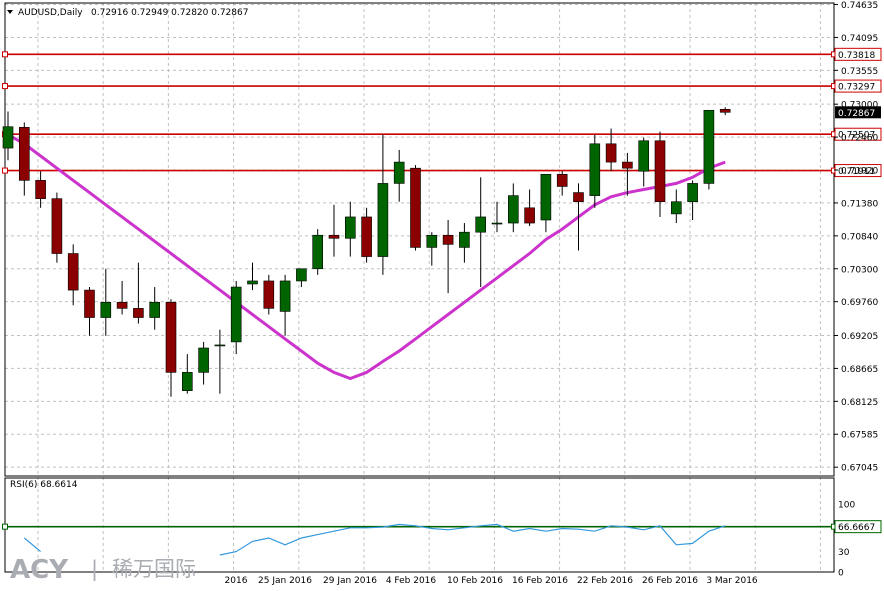 The width and height of the screenshot is (884, 591). Describe the element at coordinates (605, 581) in the screenshot. I see `x-tick-label: 22 Feb 2016` at that location.